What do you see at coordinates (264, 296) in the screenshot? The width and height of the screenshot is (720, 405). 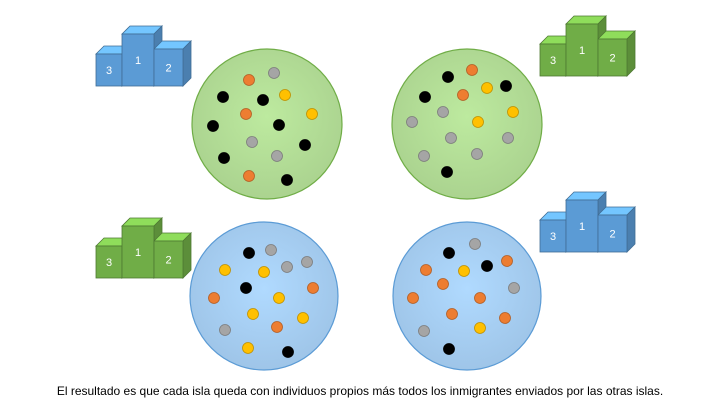 I see `island-bottom-left` at bounding box center [264, 296].